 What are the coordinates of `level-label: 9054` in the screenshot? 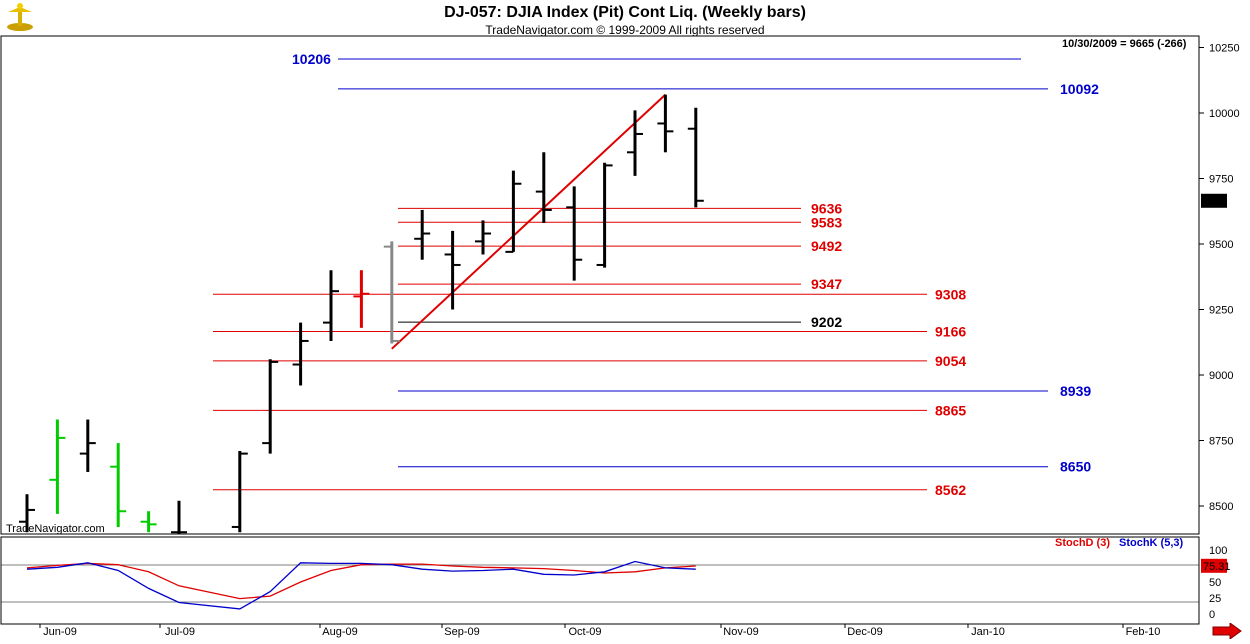 It's located at (950, 361).